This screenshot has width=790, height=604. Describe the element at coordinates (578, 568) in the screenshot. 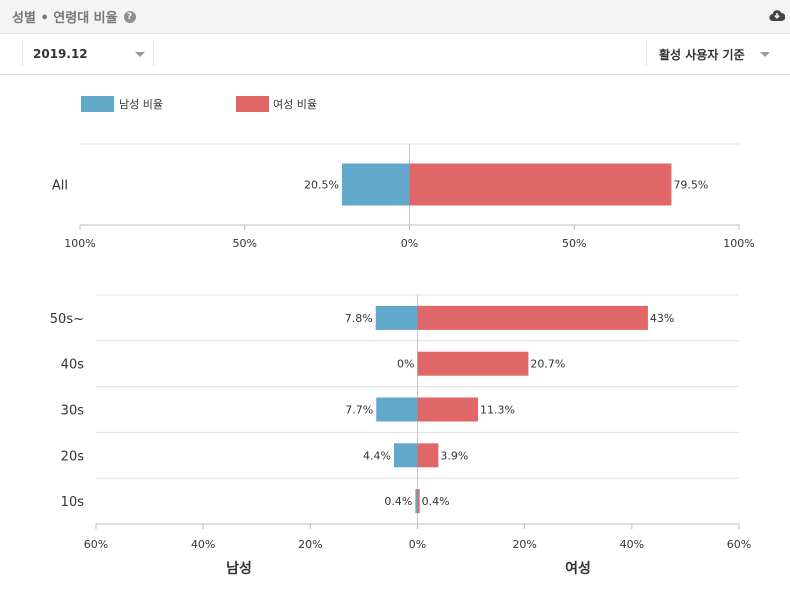

I see `x-axis-label-female: 여성` at that location.